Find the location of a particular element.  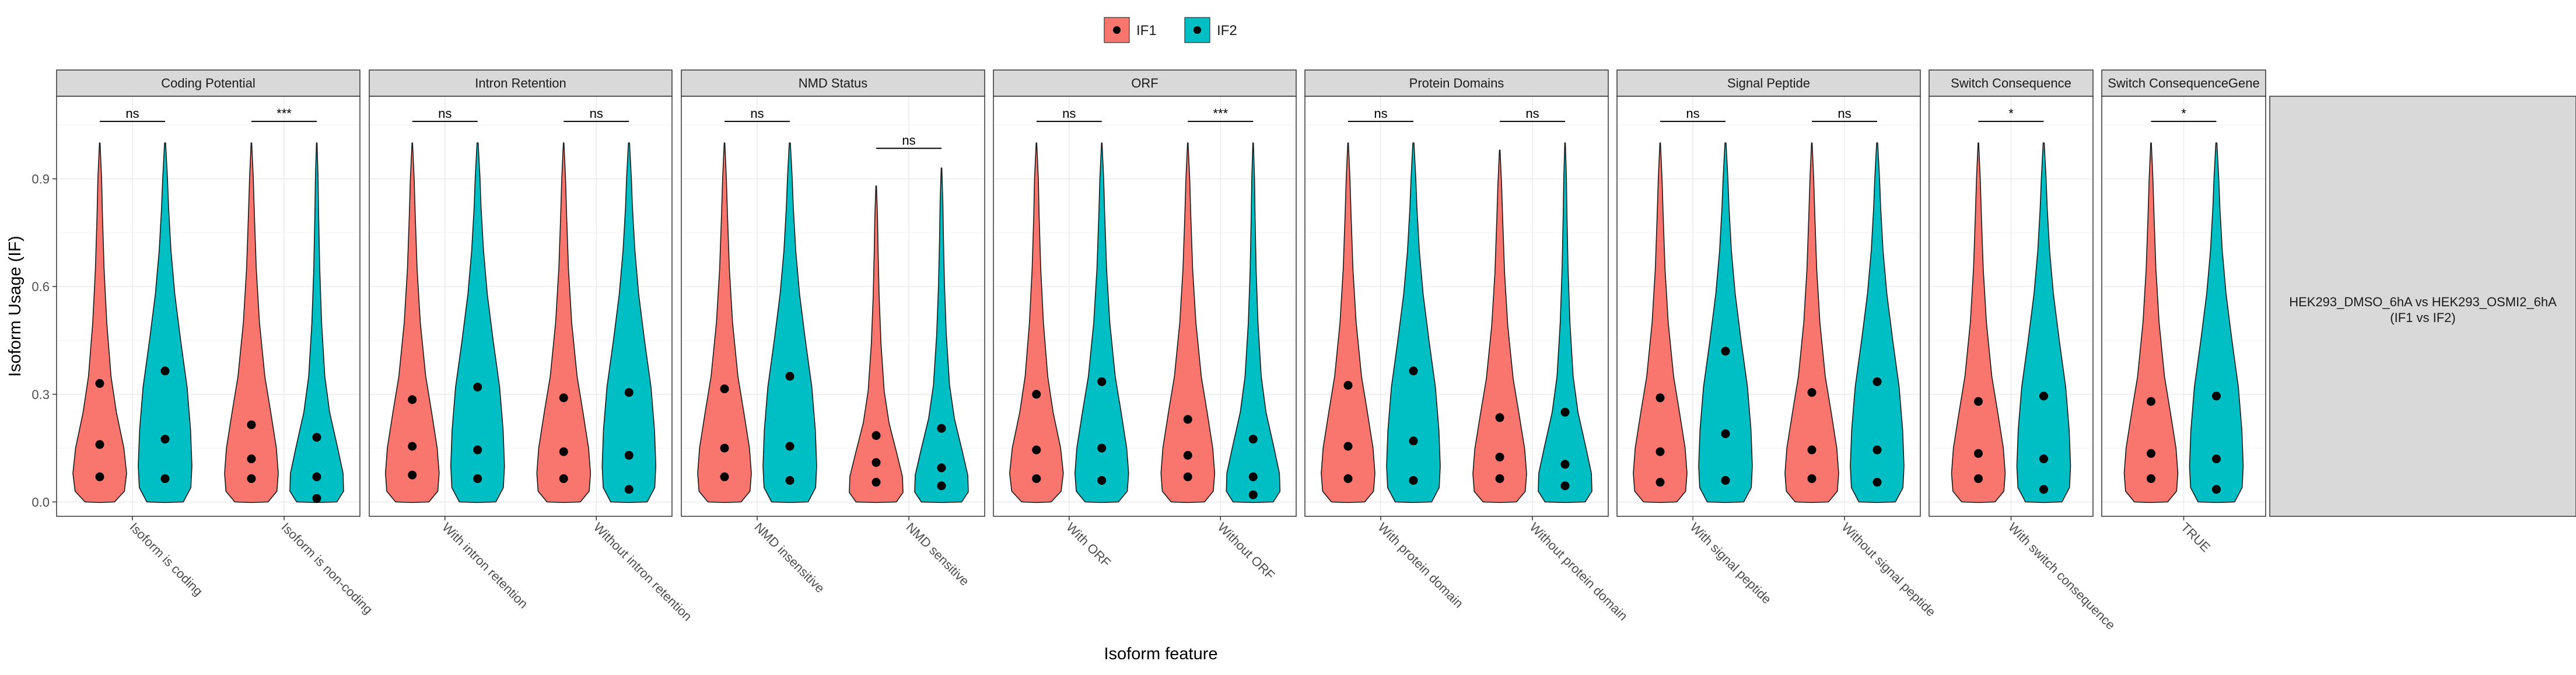

x-tick-label: NMD insensitive is located at coordinates (789, 558).